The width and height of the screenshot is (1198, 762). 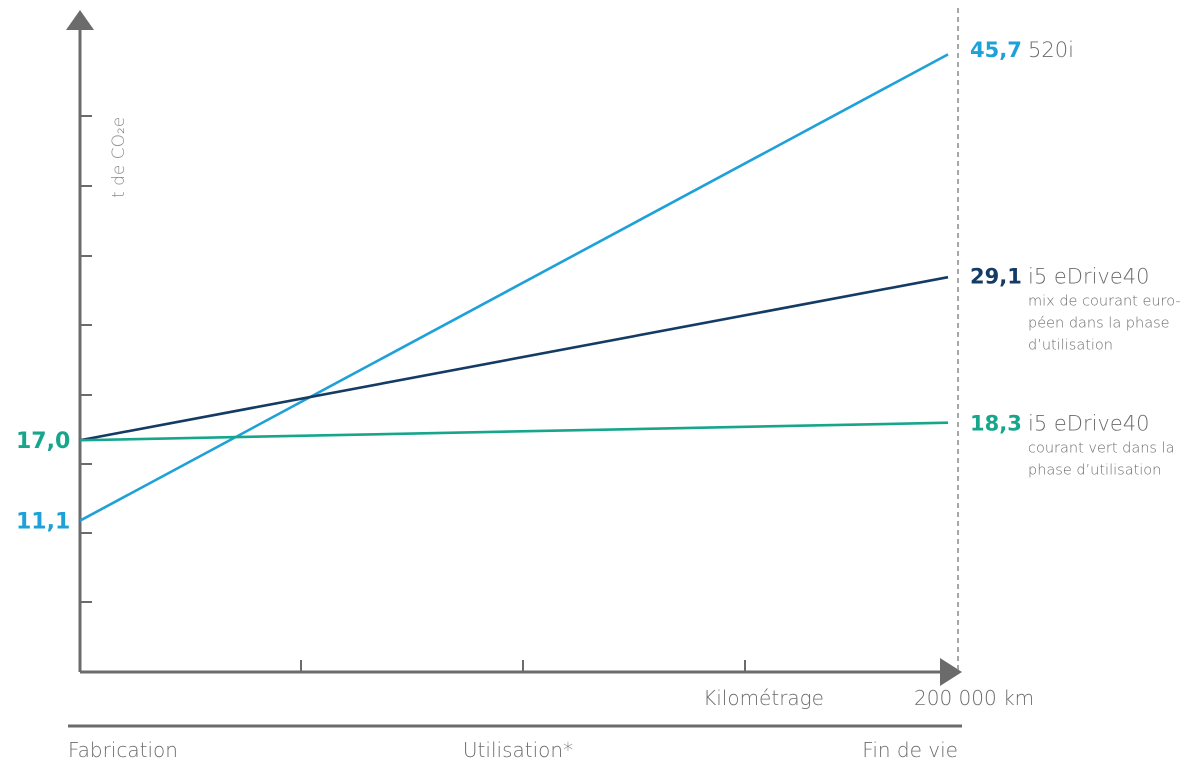 I want to click on start-value-sGreen: 17,0, so click(x=43, y=441).